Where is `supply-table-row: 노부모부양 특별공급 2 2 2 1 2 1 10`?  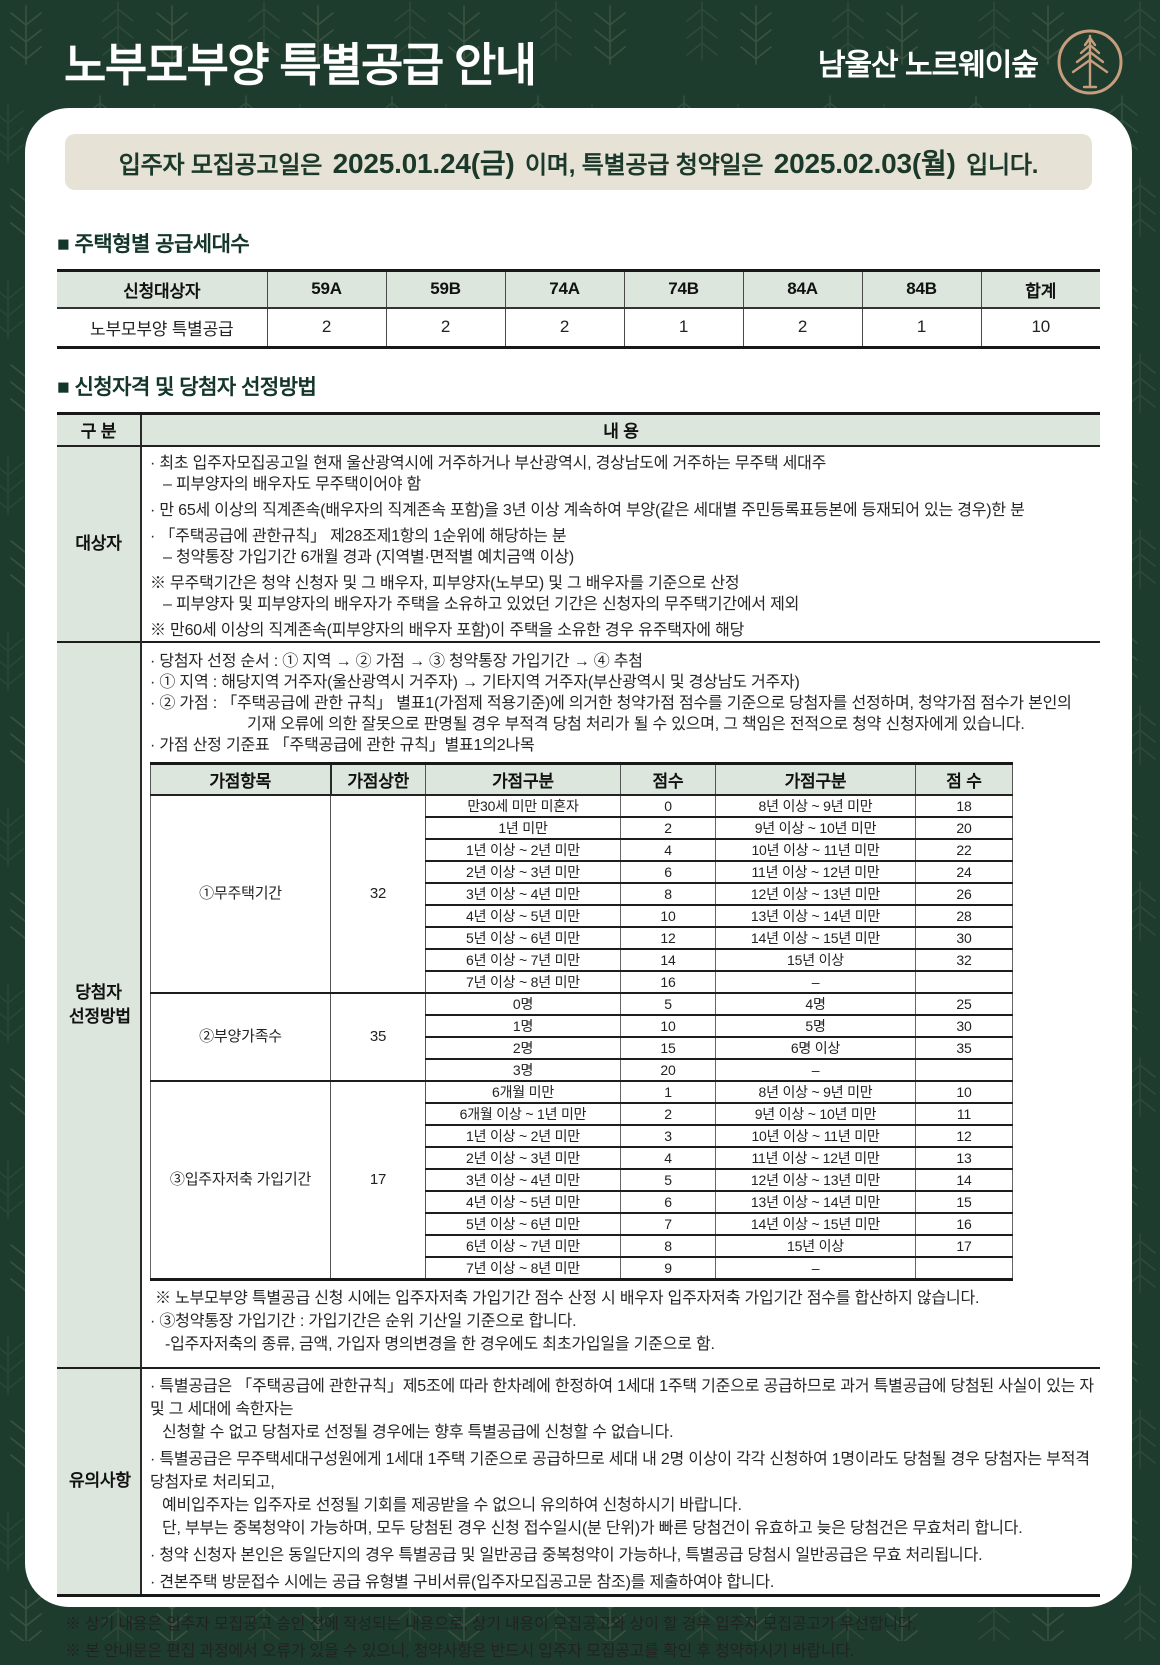
supply-table-row: 노부모부양 특별공급 2 2 2 1 2 1 10 is located at coordinates (578, 327).